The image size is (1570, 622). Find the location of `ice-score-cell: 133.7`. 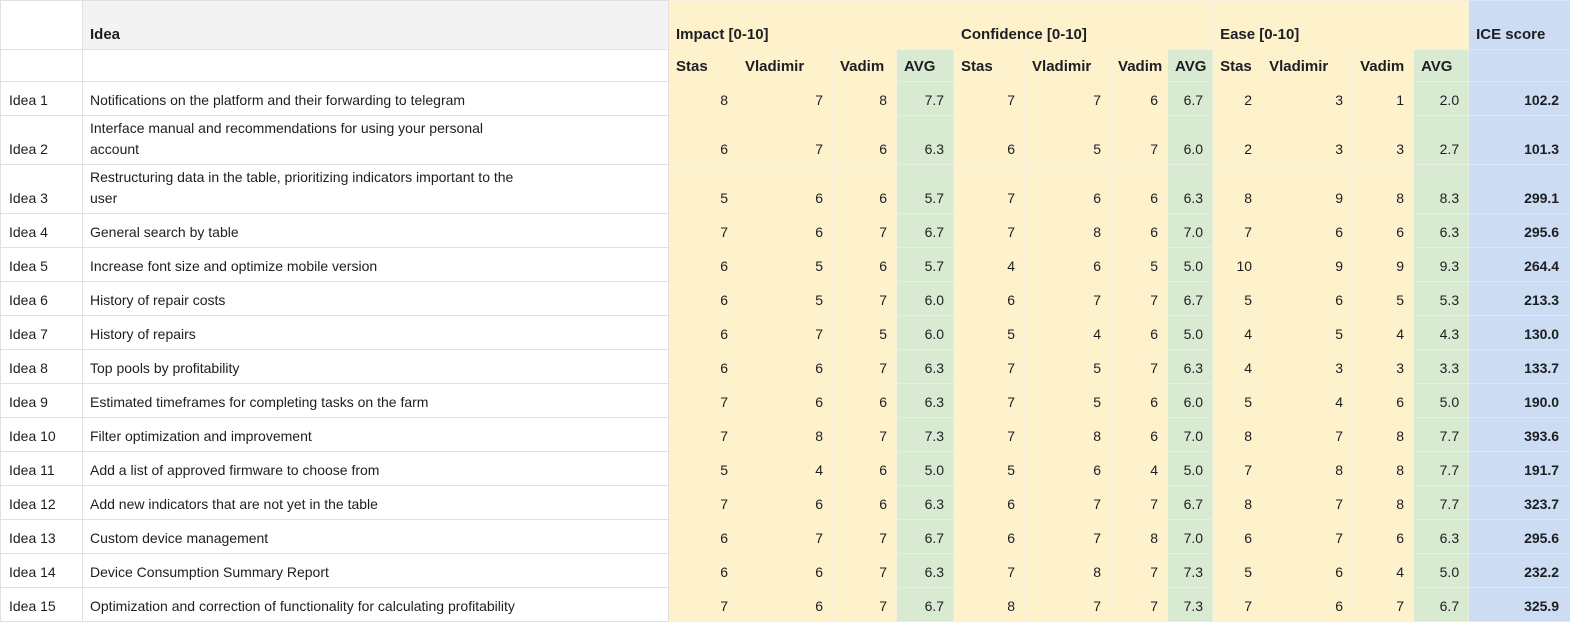

ice-score-cell: 133.7 is located at coordinates (1519, 367).